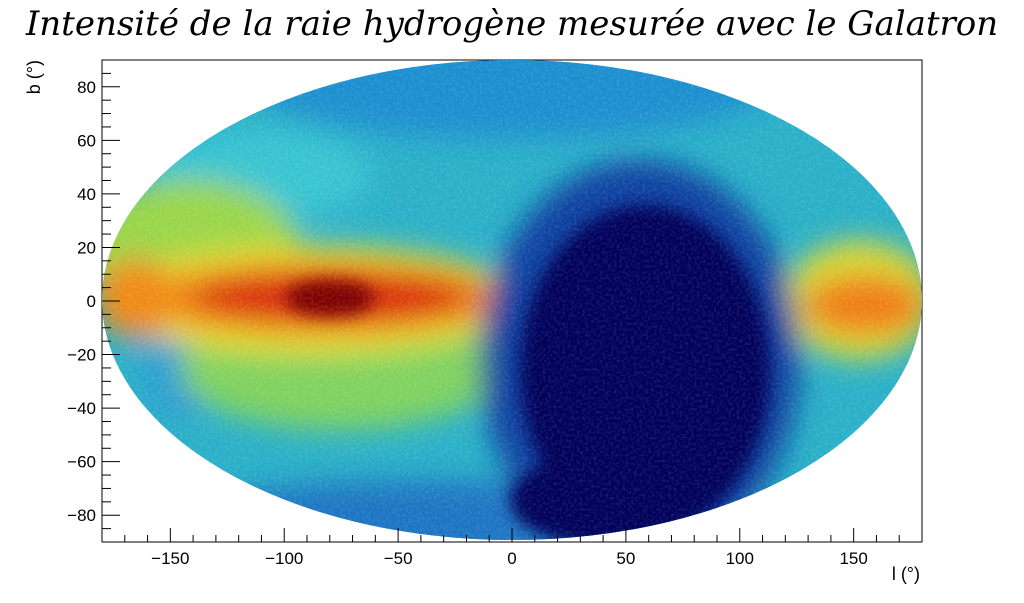  Describe the element at coordinates (86, 247) in the screenshot. I see `y-tick-label: 20` at that location.